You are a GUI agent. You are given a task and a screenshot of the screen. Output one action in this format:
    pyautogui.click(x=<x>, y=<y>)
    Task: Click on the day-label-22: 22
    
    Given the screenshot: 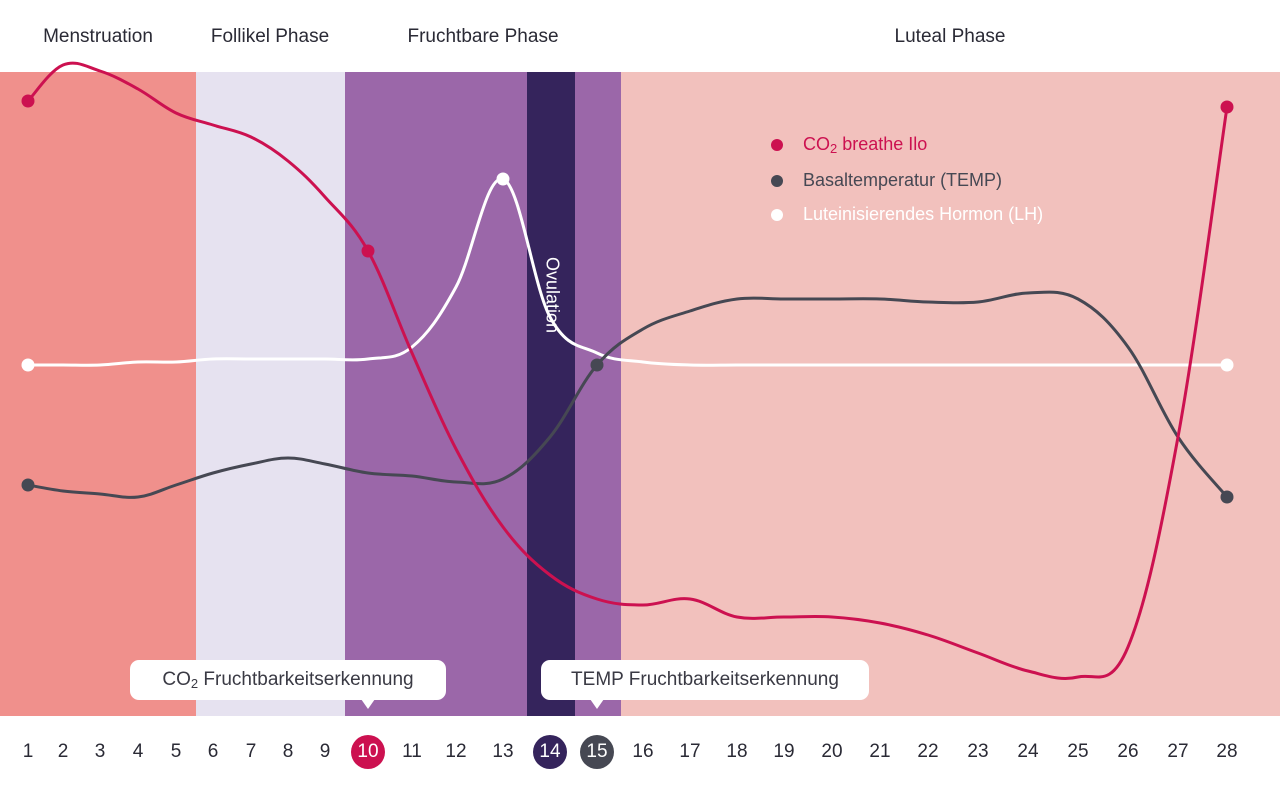 What is the action you would take?
    pyautogui.click(x=927, y=751)
    